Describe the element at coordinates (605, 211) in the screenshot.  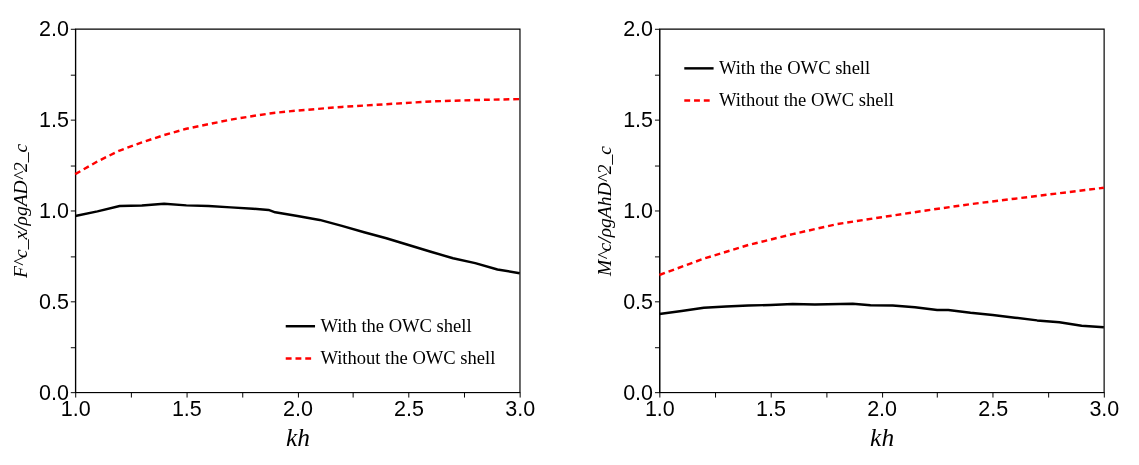
I see `y-axis-title: M^c/ρgAhD^2_c` at that location.